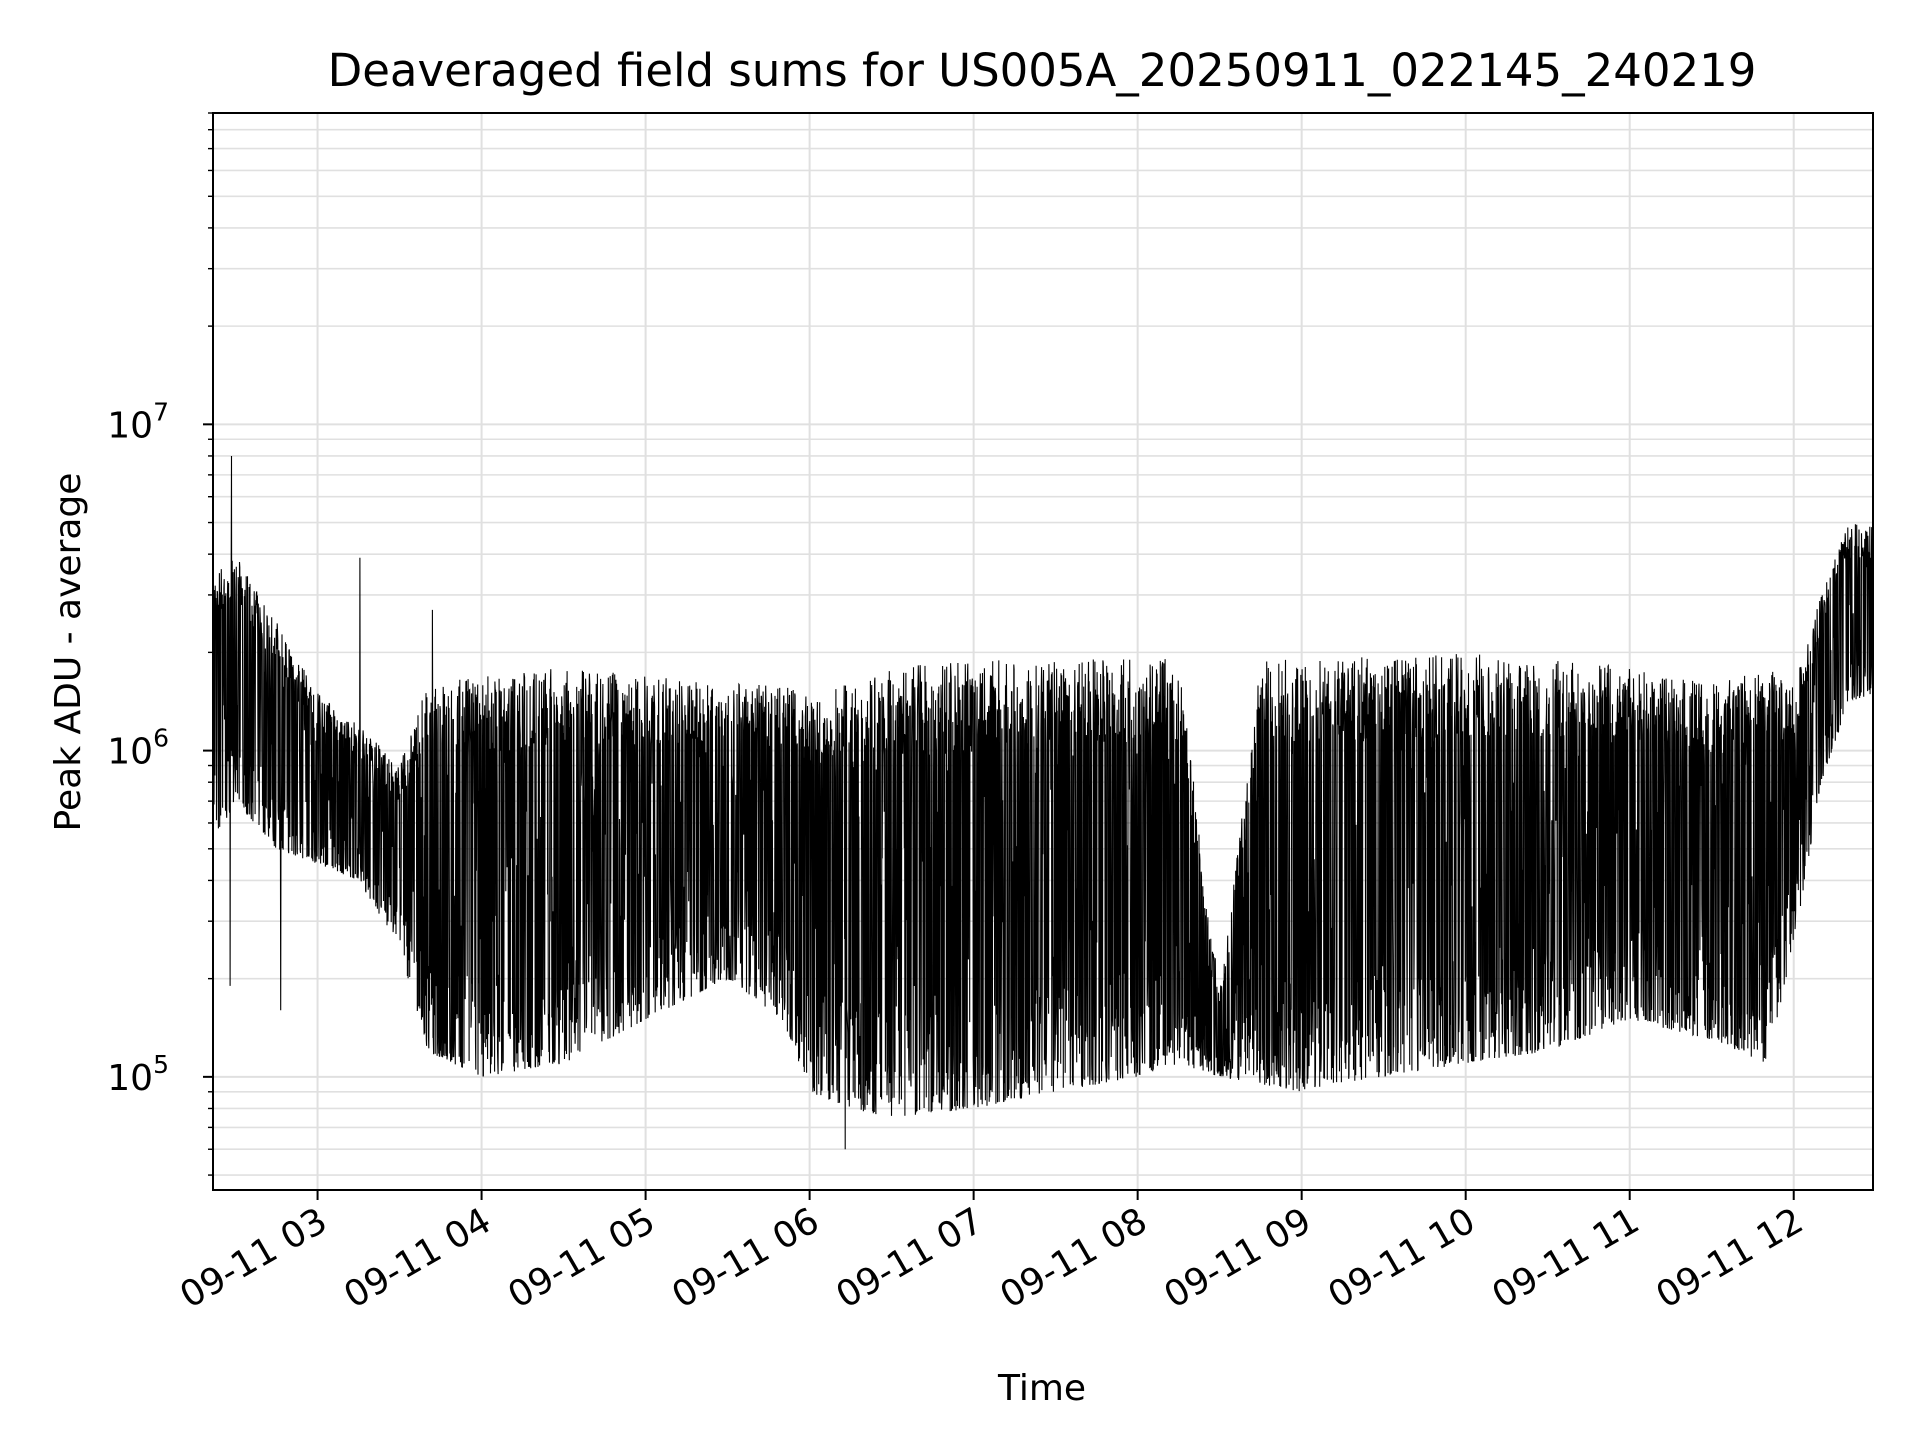  I want to click on y-tick-label: 10⁷, so click(138, 421).